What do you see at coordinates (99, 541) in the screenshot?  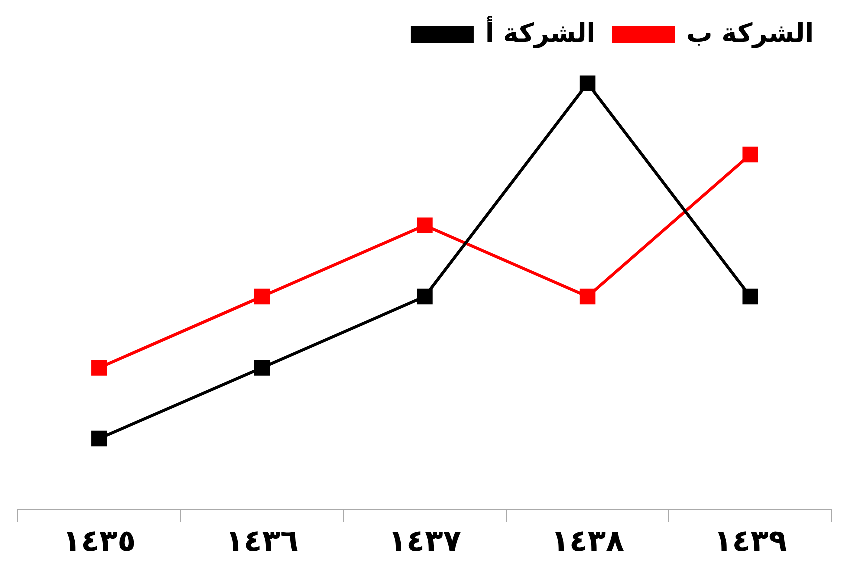 I see `x-tick-label: ١٤٣٥` at bounding box center [99, 541].